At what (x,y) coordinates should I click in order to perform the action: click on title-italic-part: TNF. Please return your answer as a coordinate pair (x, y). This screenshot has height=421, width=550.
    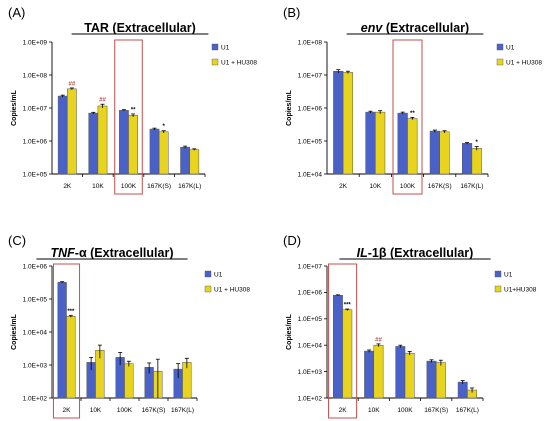
    Looking at the image, I should click on (62, 253).